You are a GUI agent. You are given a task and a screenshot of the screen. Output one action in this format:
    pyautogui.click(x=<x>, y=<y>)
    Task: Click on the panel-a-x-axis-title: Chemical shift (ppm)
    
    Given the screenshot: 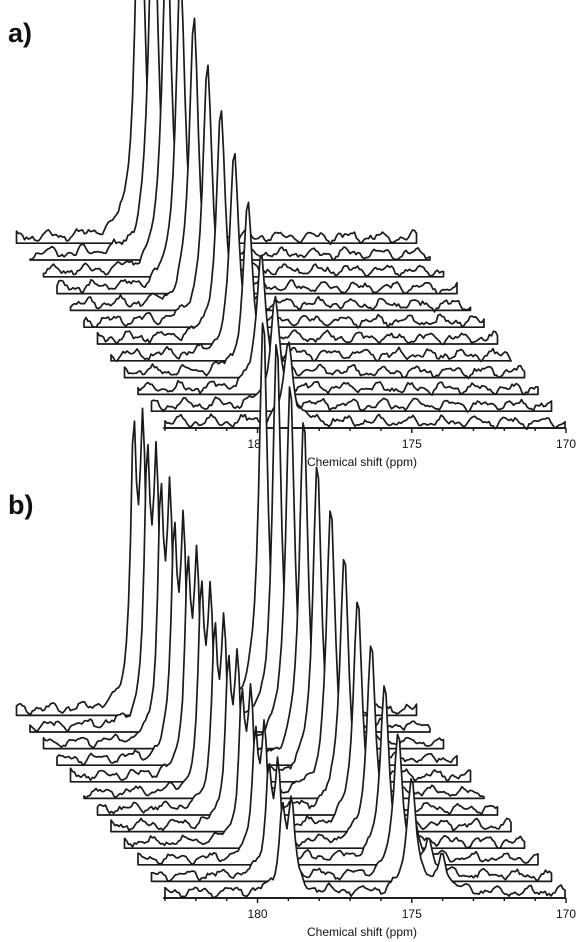 What is the action you would take?
    pyautogui.click(x=362, y=462)
    